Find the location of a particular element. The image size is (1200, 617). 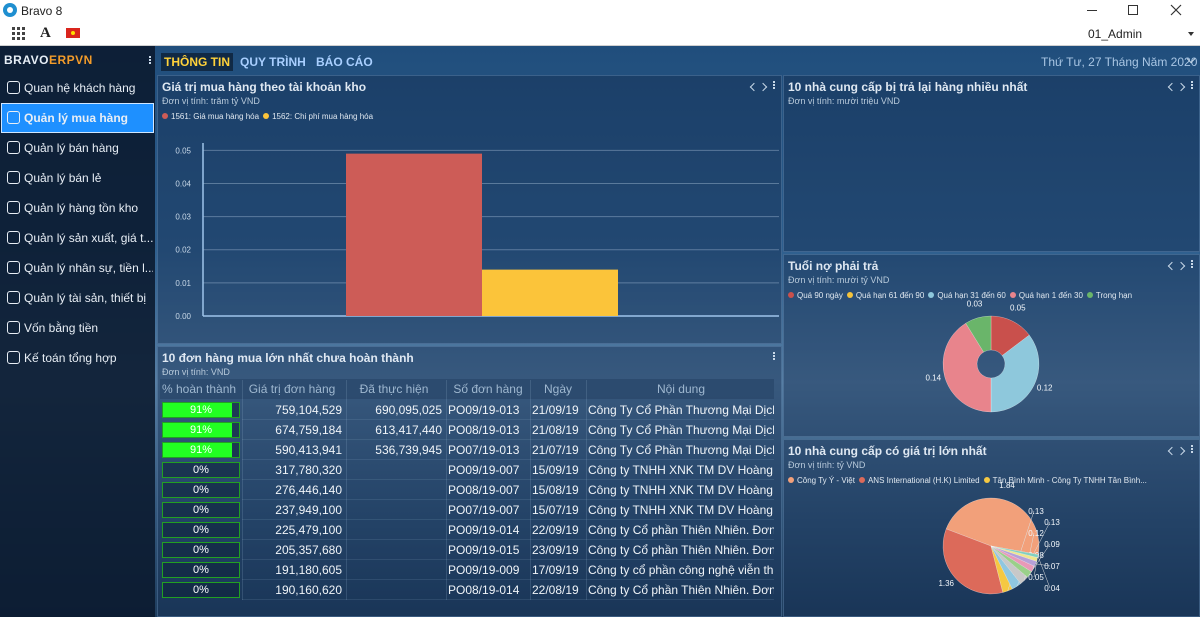

menu-item: Quản lý tài sản, thiết bị is located at coordinates (77, 298).